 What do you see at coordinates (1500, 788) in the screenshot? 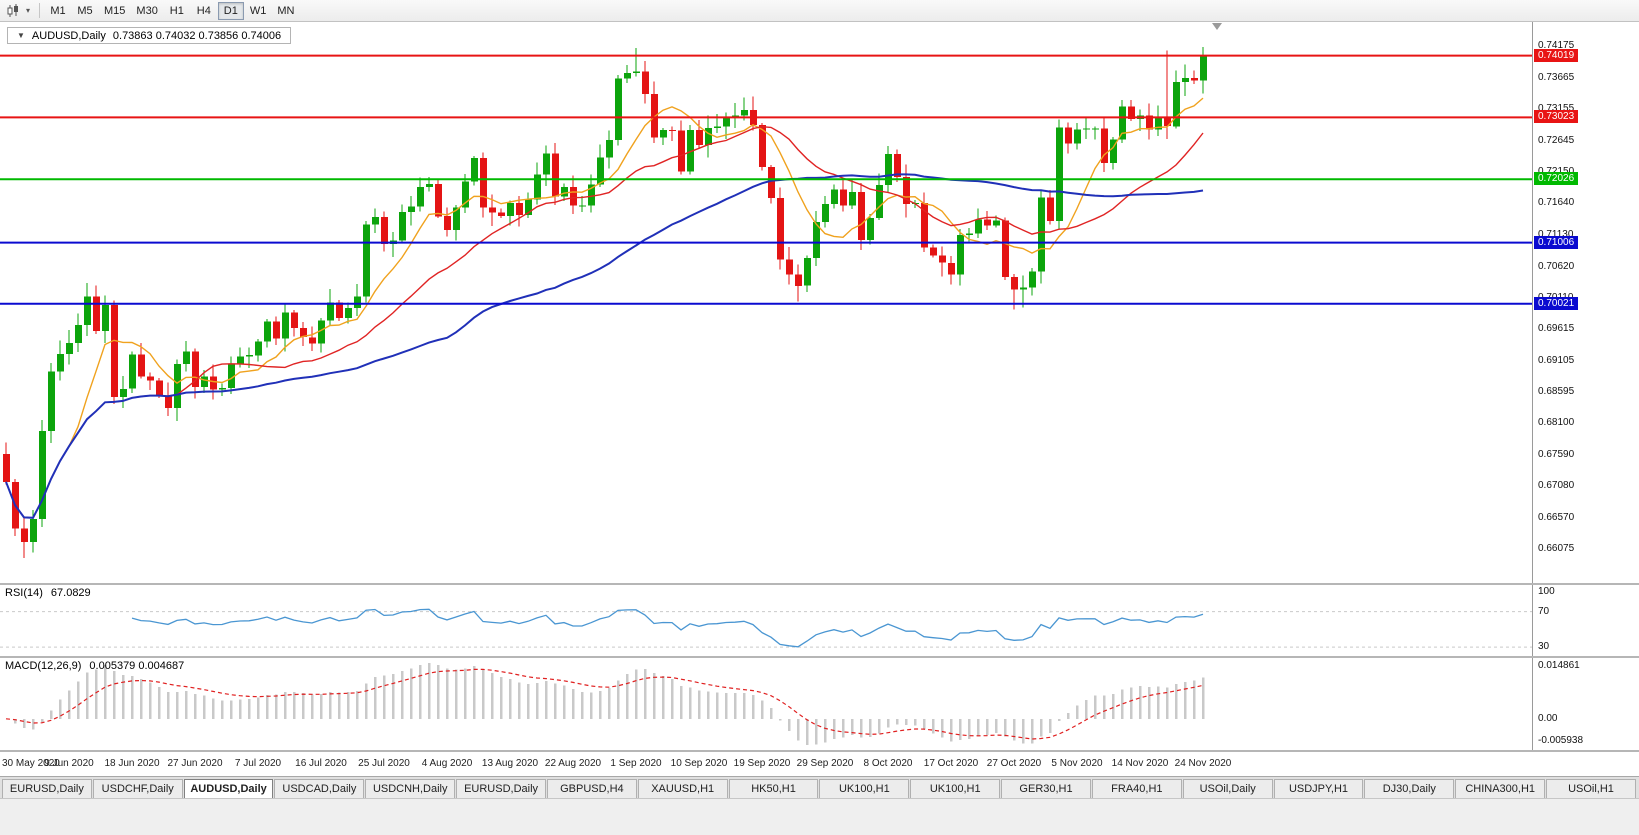
I see `chart-tab-16: CHINA300,H1` at bounding box center [1500, 788].